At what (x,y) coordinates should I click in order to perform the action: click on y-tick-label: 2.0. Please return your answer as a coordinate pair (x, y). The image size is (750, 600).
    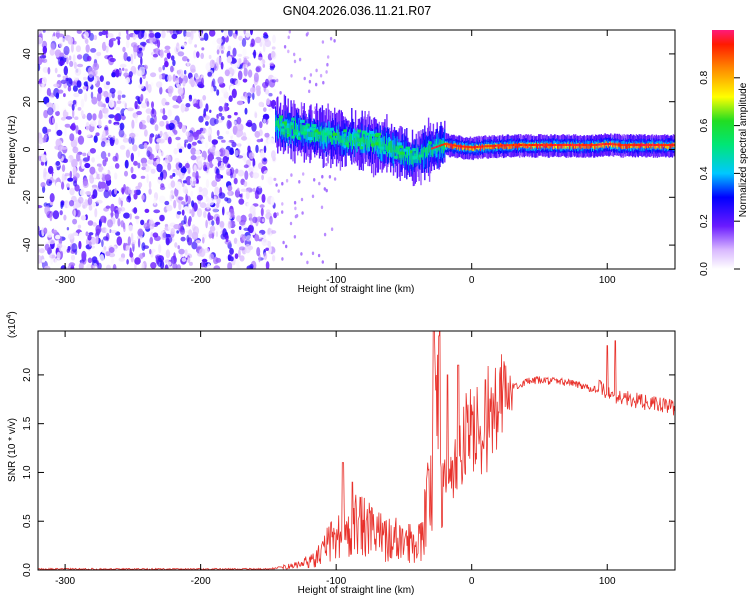
    Looking at the image, I should click on (27, 375).